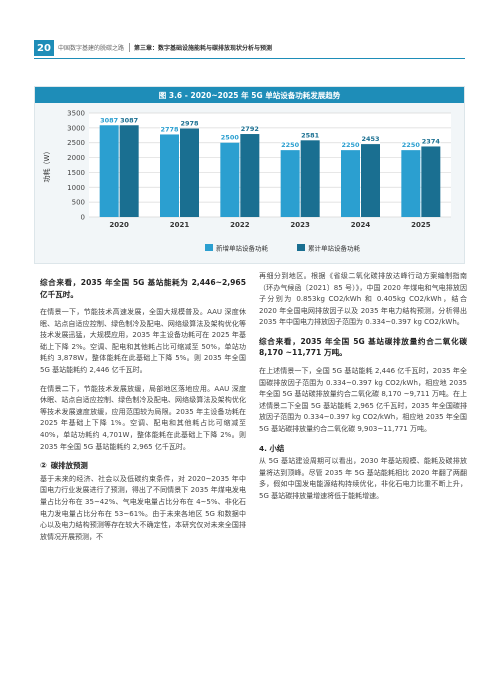 The height and width of the screenshot is (678, 499). What do you see at coordinates (43, 466) in the screenshot?
I see `section-number: ②` at bounding box center [43, 466].